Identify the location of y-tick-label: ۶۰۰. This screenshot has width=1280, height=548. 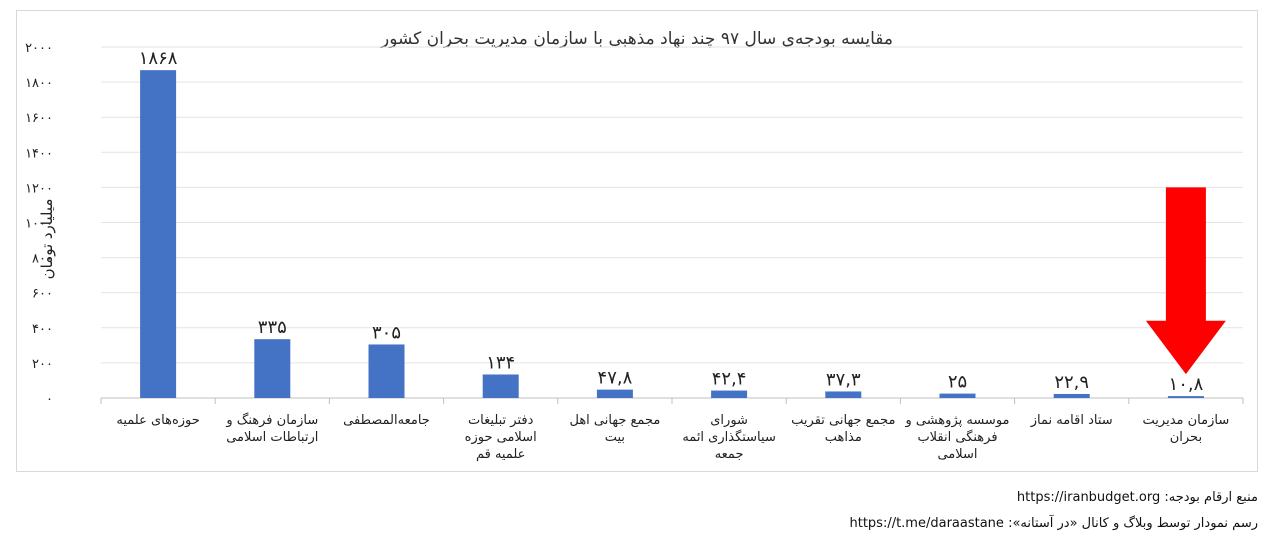
(42, 294).